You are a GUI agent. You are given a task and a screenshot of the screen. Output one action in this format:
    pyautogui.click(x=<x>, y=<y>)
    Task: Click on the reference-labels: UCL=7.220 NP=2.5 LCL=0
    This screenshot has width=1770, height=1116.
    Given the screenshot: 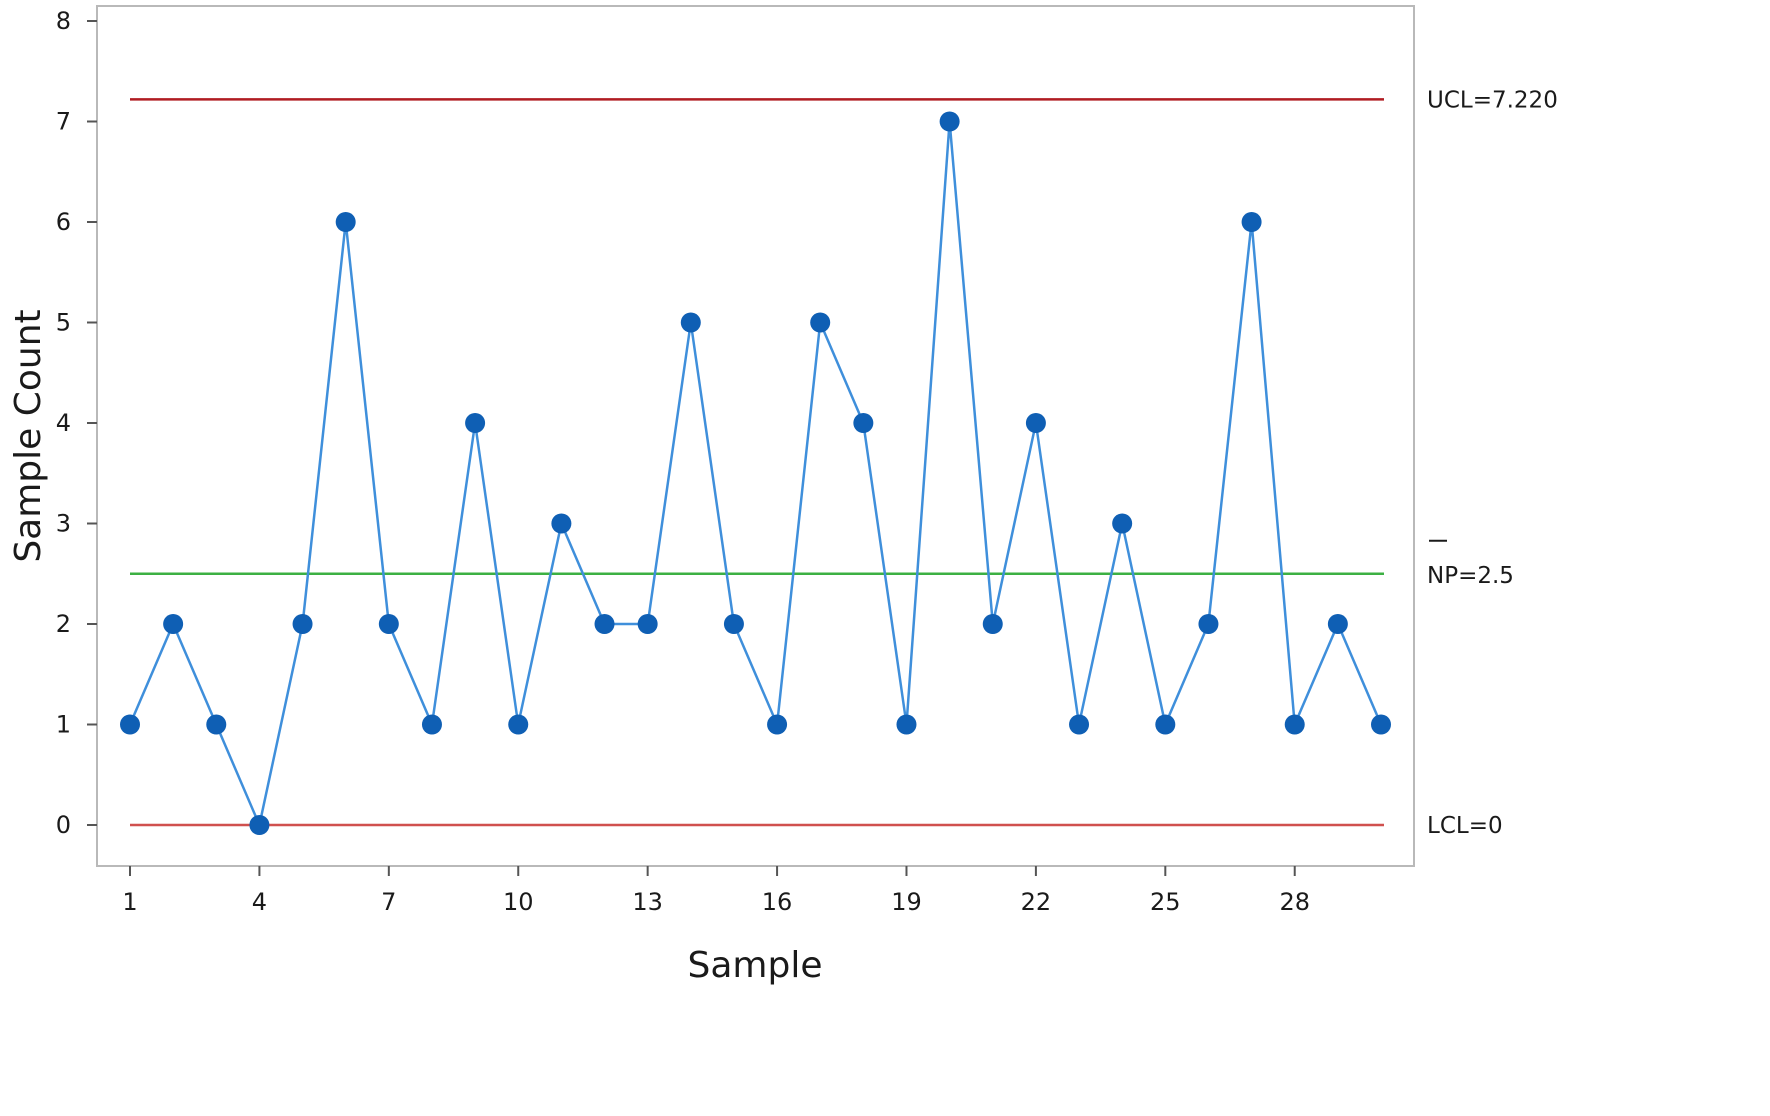 What is the action you would take?
    pyautogui.click(x=1492, y=463)
    